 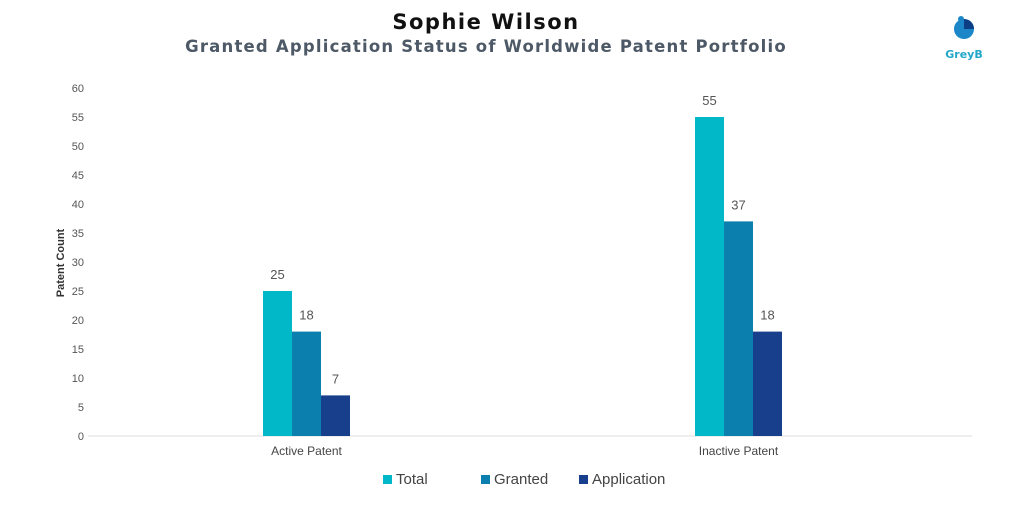 I want to click on legend-item-application: Application, so click(x=622, y=479).